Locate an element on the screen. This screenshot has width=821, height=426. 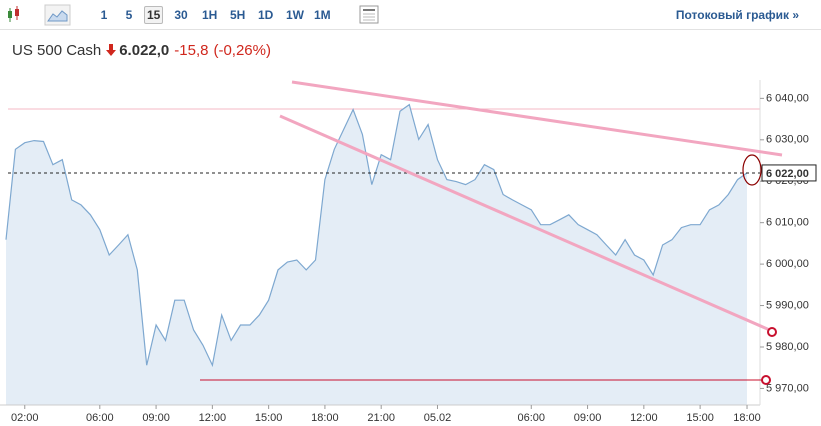
current-price-box is located at coordinates (789, 173).